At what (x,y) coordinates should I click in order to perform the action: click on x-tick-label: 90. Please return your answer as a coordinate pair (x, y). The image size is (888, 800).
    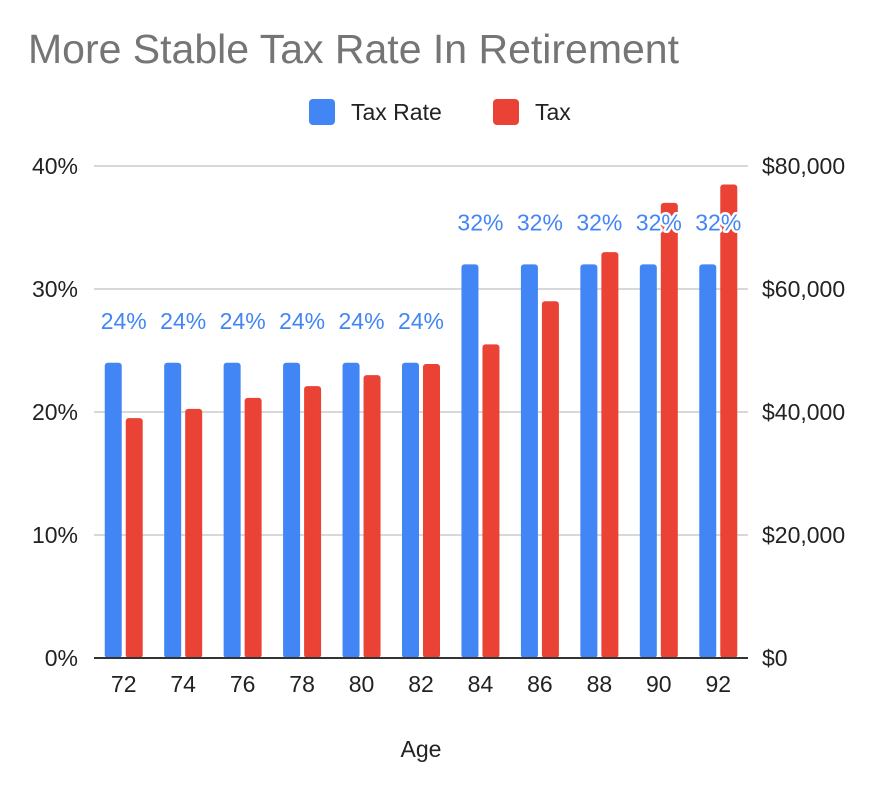
    Looking at the image, I should click on (659, 684).